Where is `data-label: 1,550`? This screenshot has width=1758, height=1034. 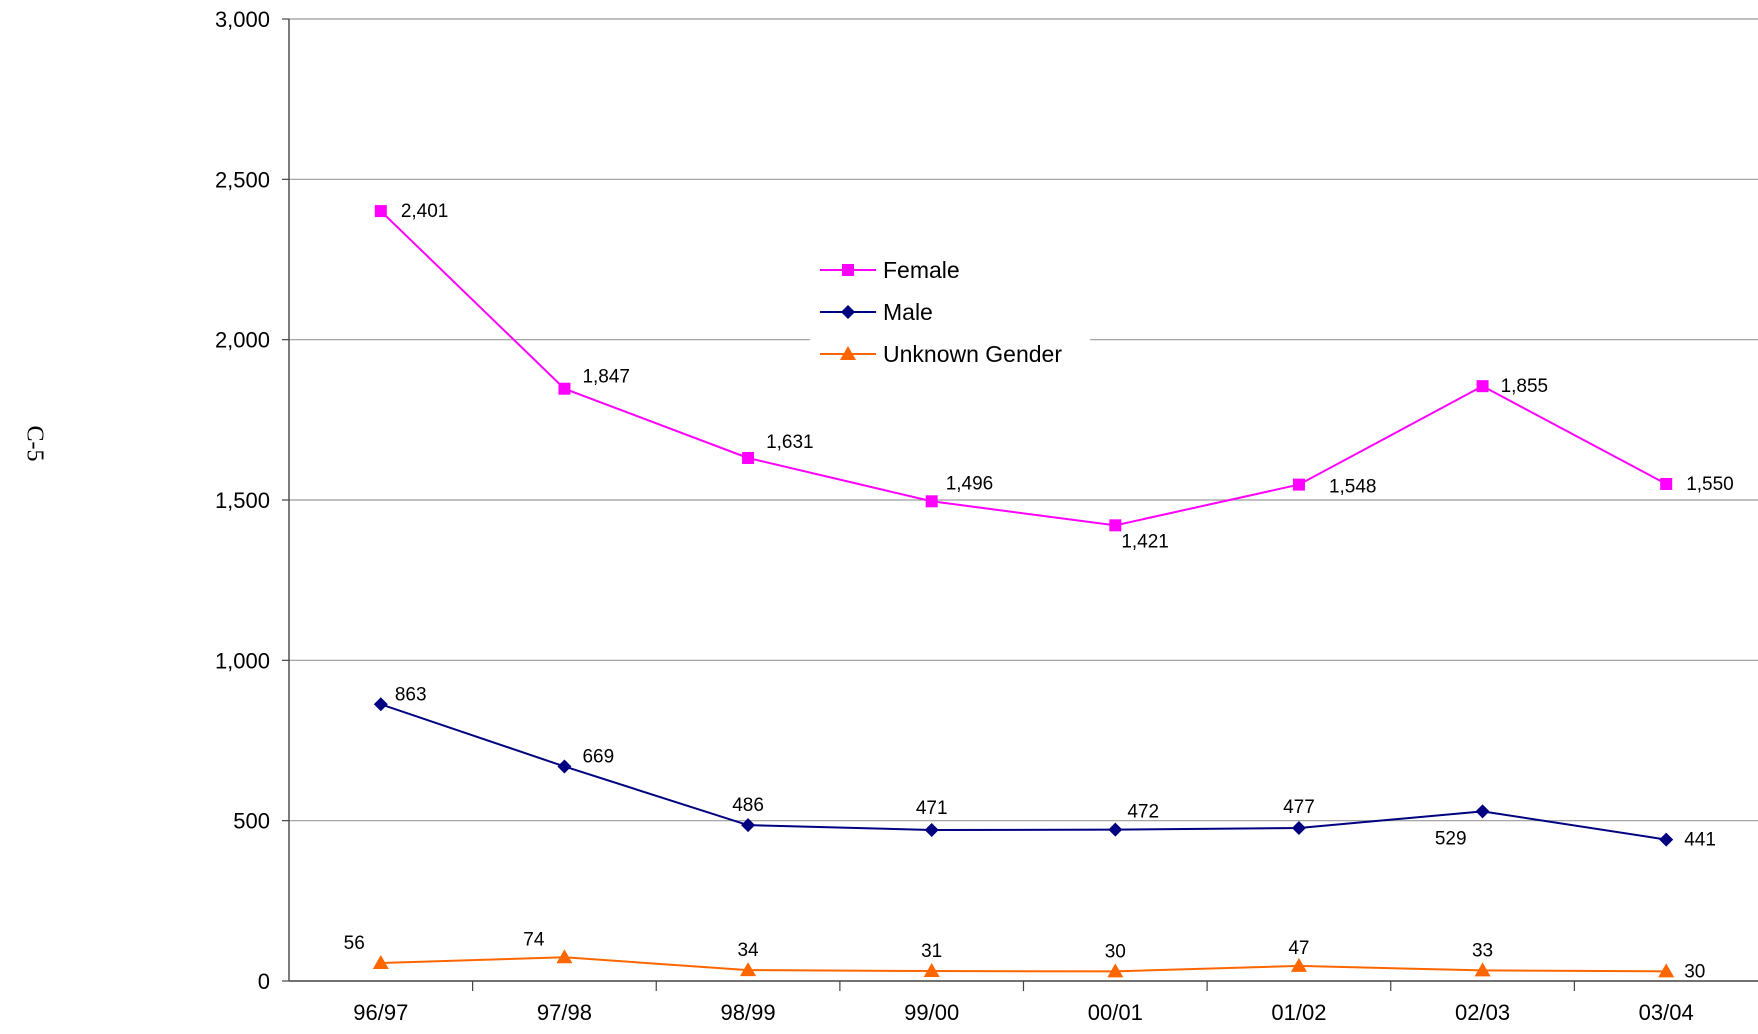 data-label: 1,550 is located at coordinates (1710, 484).